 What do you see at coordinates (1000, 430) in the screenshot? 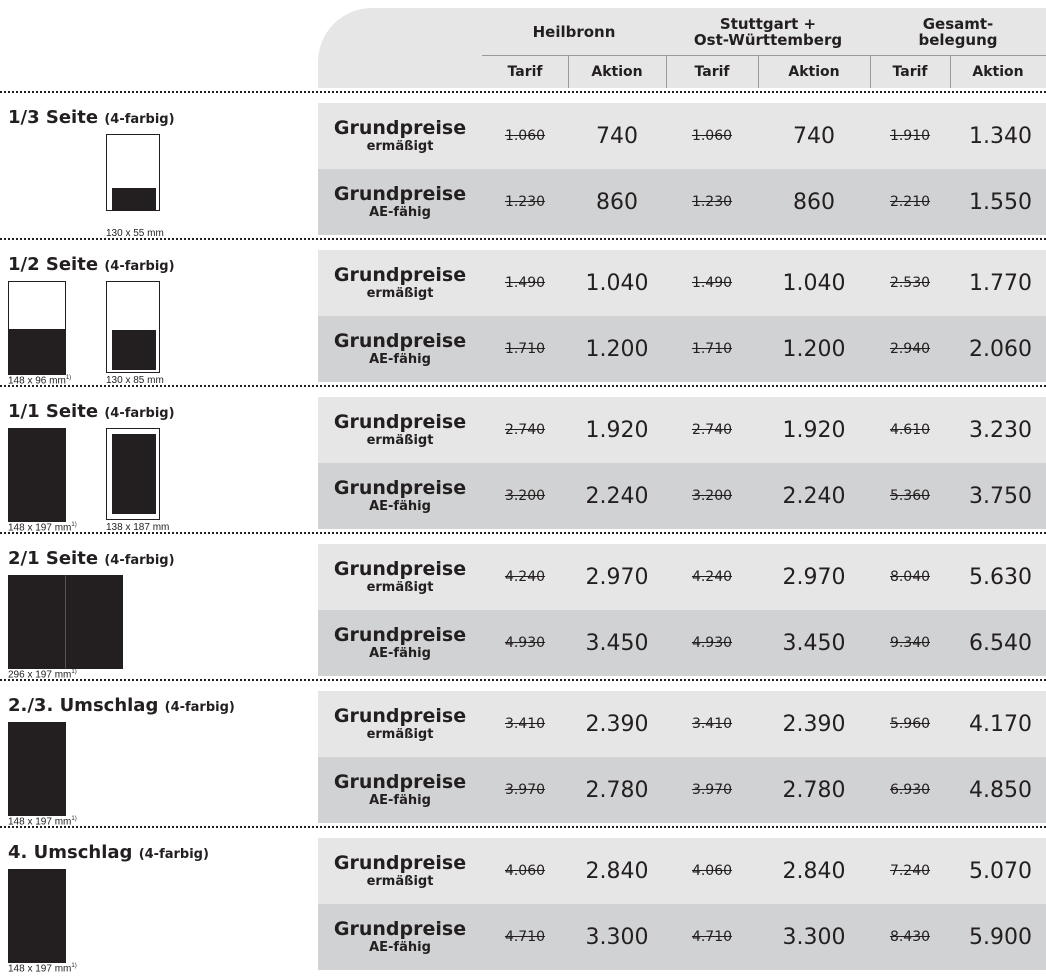
I see `aktion-price: 3.230` at bounding box center [1000, 430].